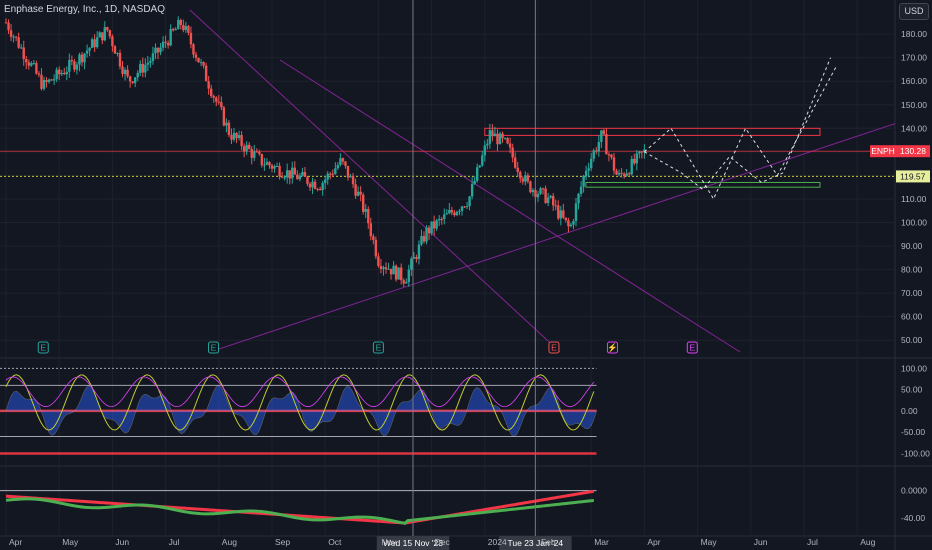 The width and height of the screenshot is (932, 550). I want to click on y-tick-label: 70.00, so click(912, 293).